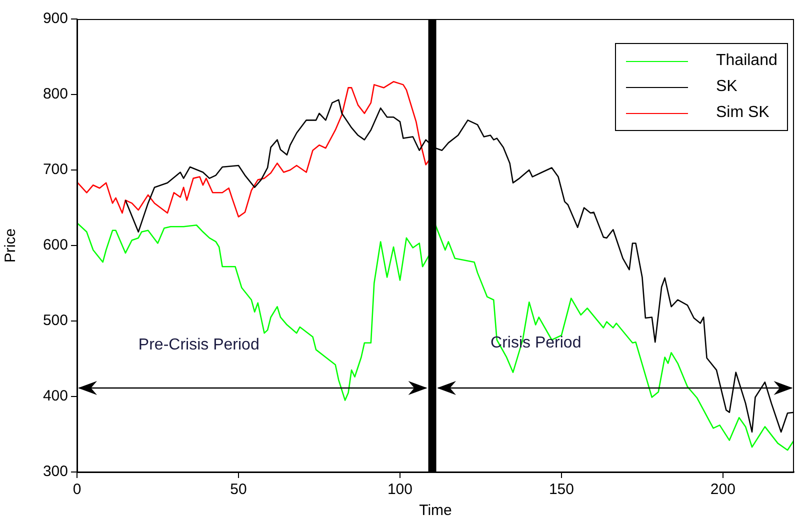 The image size is (800, 520). What do you see at coordinates (55, 321) in the screenshot?
I see `y-tick-label: 500` at bounding box center [55, 321].